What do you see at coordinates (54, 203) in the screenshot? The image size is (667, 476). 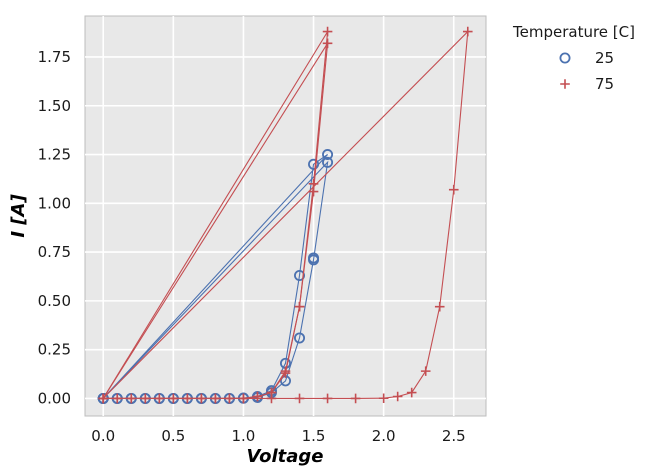 I see `y-tick-label: 1.00` at bounding box center [54, 203].